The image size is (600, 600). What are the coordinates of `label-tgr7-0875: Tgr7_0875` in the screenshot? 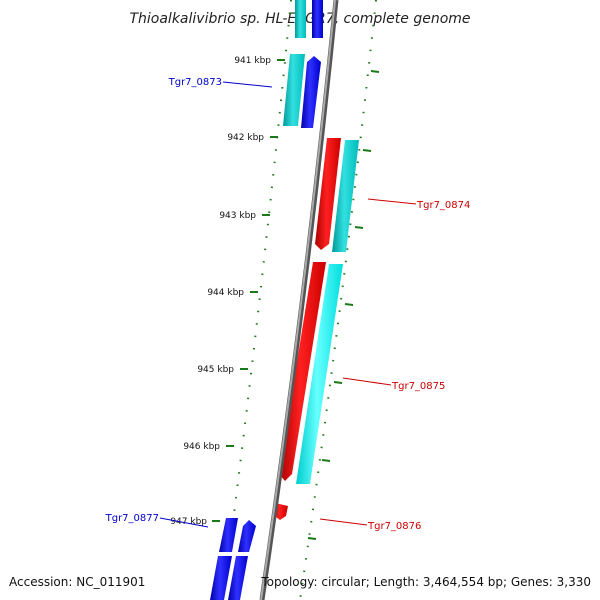 It's located at (418, 386).